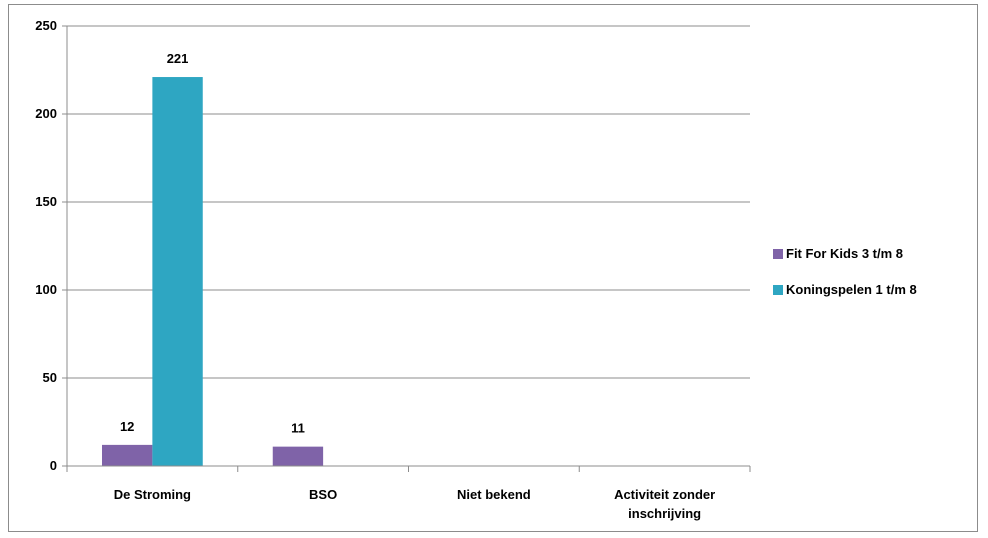 Image resolution: width=988 pixels, height=538 pixels. I want to click on y-tick-label: 150, so click(46, 201).